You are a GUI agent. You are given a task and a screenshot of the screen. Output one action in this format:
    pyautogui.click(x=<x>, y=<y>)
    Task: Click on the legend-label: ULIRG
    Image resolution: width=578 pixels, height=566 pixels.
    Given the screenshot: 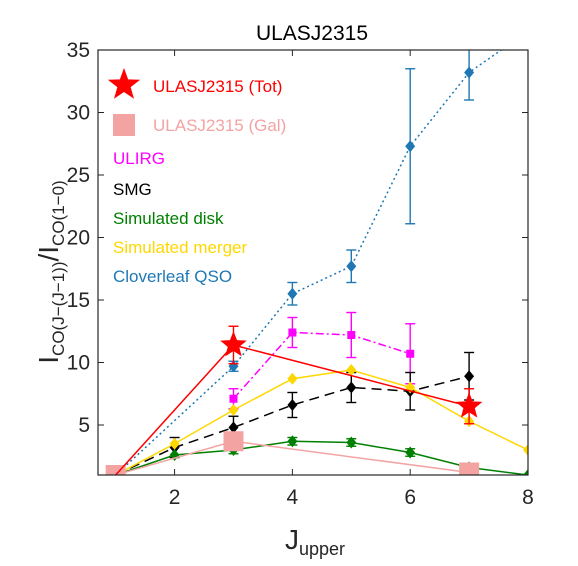 What is the action you would take?
    pyautogui.click(x=139, y=158)
    